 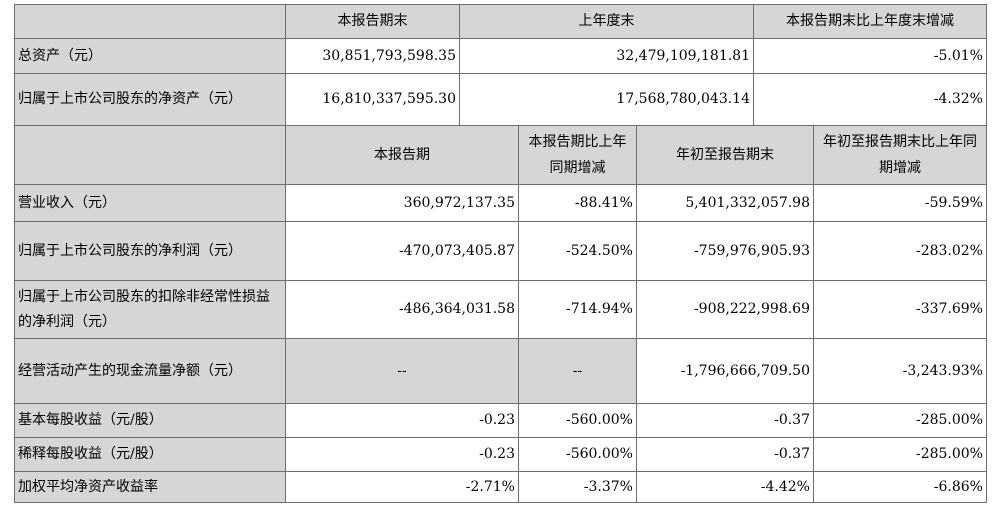 What do you see at coordinates (606, 99) in the screenshot?
I see `cell-value: 17,568,780,043.14` at bounding box center [606, 99].